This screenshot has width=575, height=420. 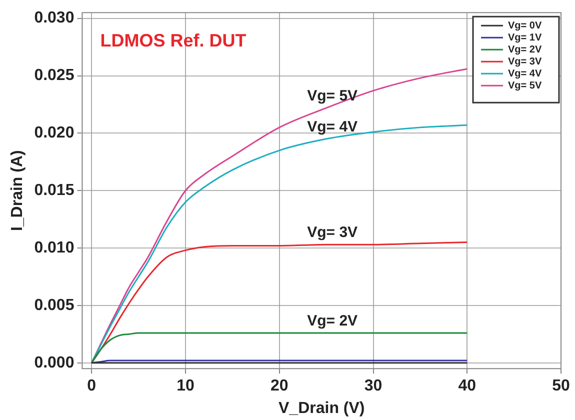 What do you see at coordinates (54, 305) in the screenshot?
I see `y-tick-label: 0.005` at bounding box center [54, 305].